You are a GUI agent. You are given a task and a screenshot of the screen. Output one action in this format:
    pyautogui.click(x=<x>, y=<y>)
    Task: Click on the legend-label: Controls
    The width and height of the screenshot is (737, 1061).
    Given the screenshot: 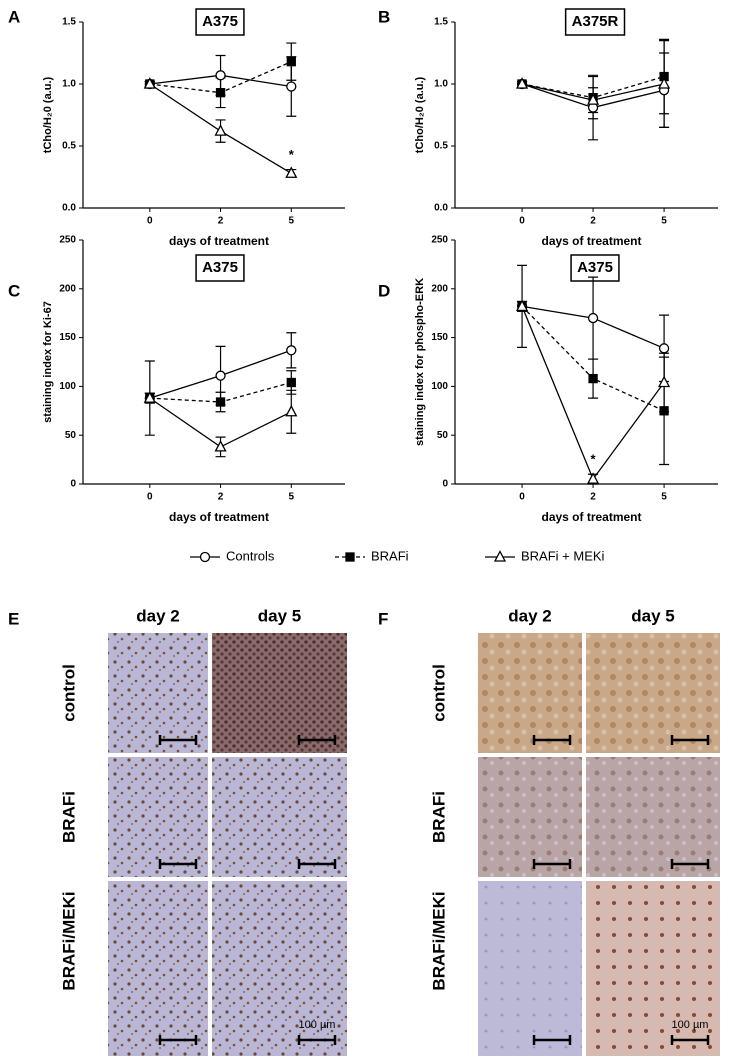 What is the action you would take?
    pyautogui.click(x=250, y=555)
    